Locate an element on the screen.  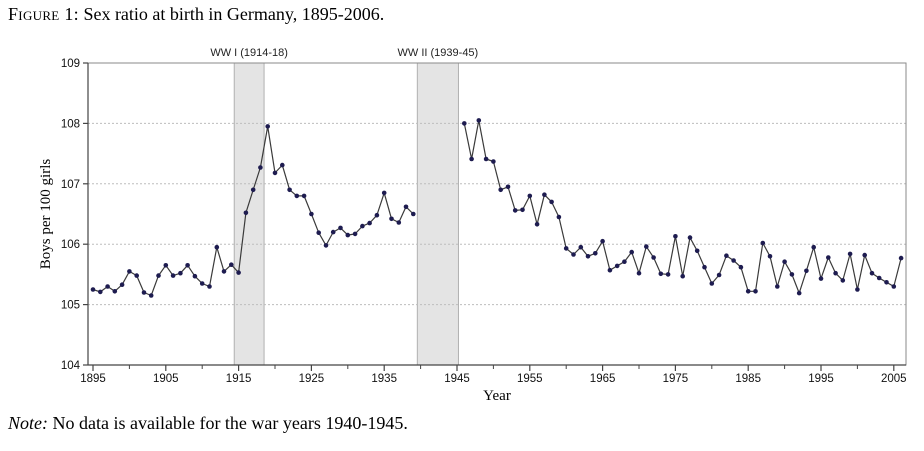
y-tick-label: 106 is located at coordinates (70, 245).